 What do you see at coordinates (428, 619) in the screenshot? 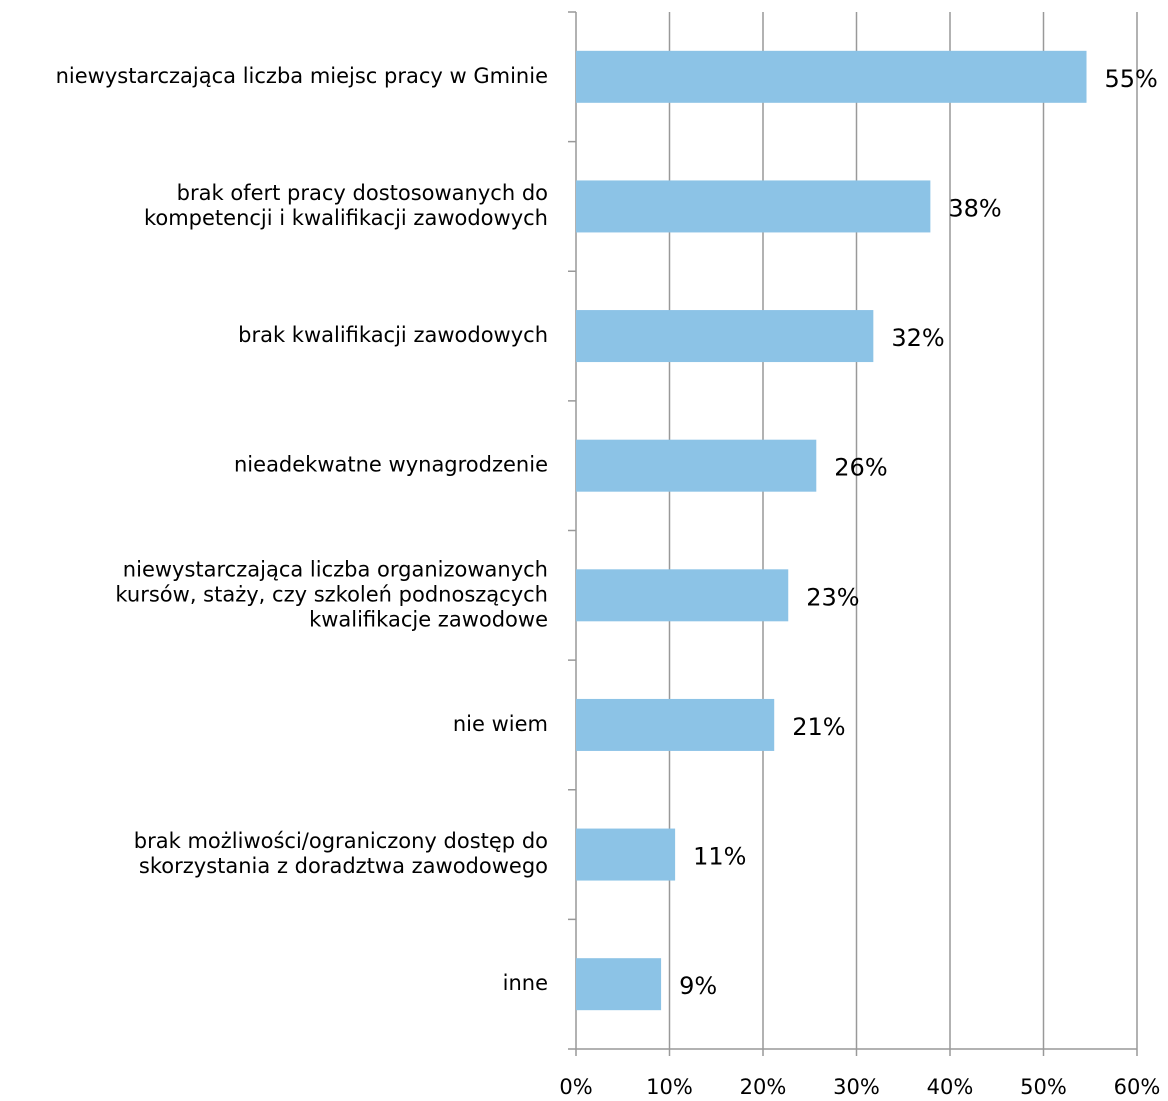
I see `category-line: kwalifikacje zawodowe` at bounding box center [428, 619].